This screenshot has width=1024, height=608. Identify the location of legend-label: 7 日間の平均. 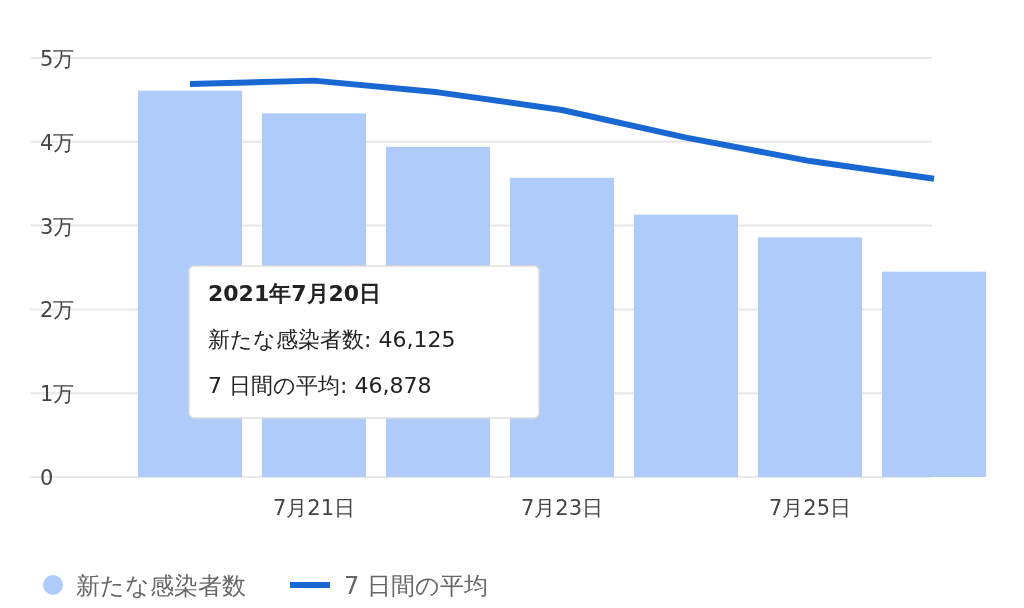
(416, 586).